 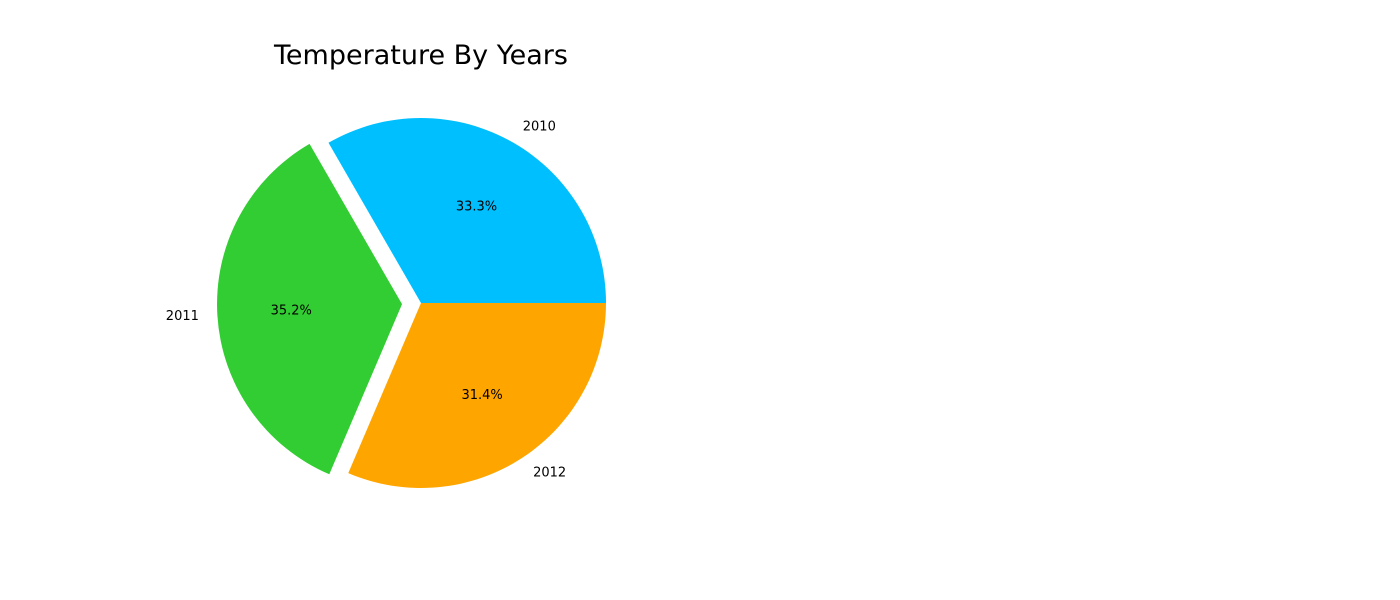 I want to click on pie-category-label-2010: 2010, so click(x=539, y=126).